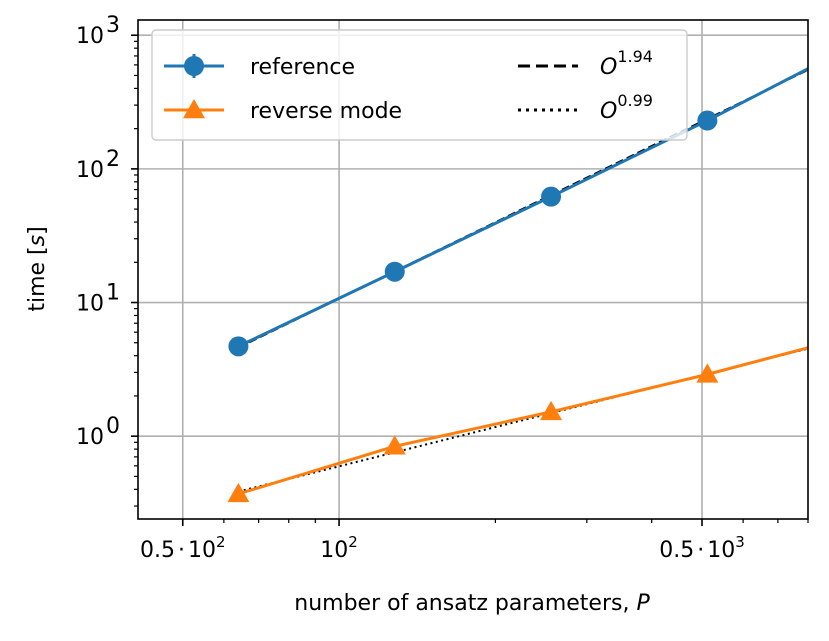 The height and width of the screenshot is (641, 829). Describe the element at coordinates (626, 107) in the screenshot. I see `legend-fit-label: O0.99` at that location.